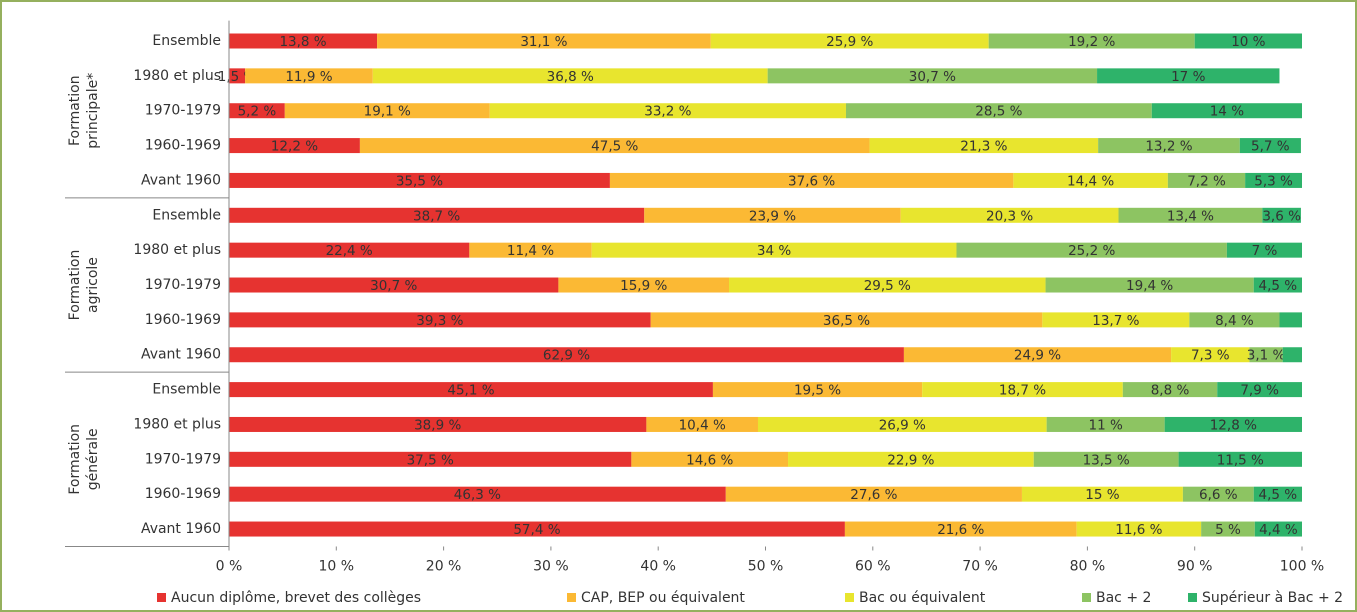 This screenshot has width=1357, height=612. I want to click on value-label: 34 %, so click(774, 251).